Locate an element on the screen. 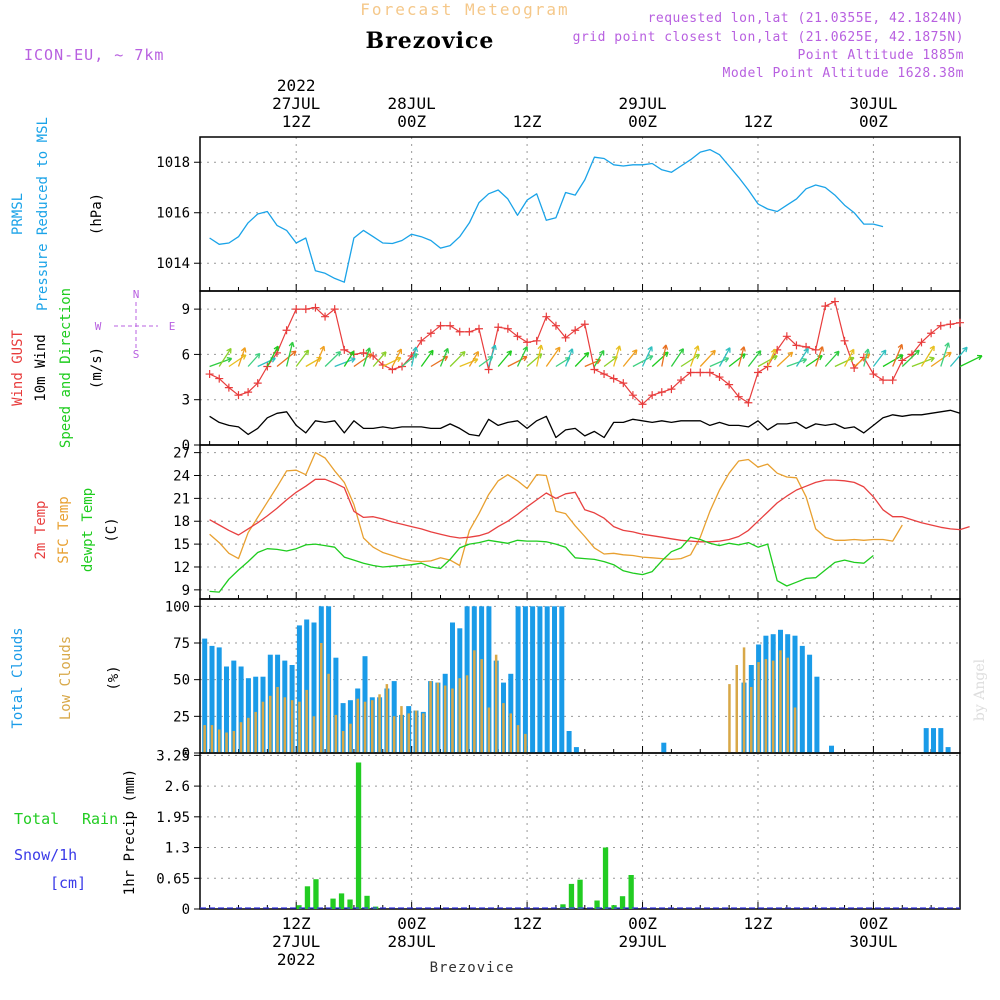 The image size is (1000, 1000). bottom-time-label: 2022 is located at coordinates (296, 959).